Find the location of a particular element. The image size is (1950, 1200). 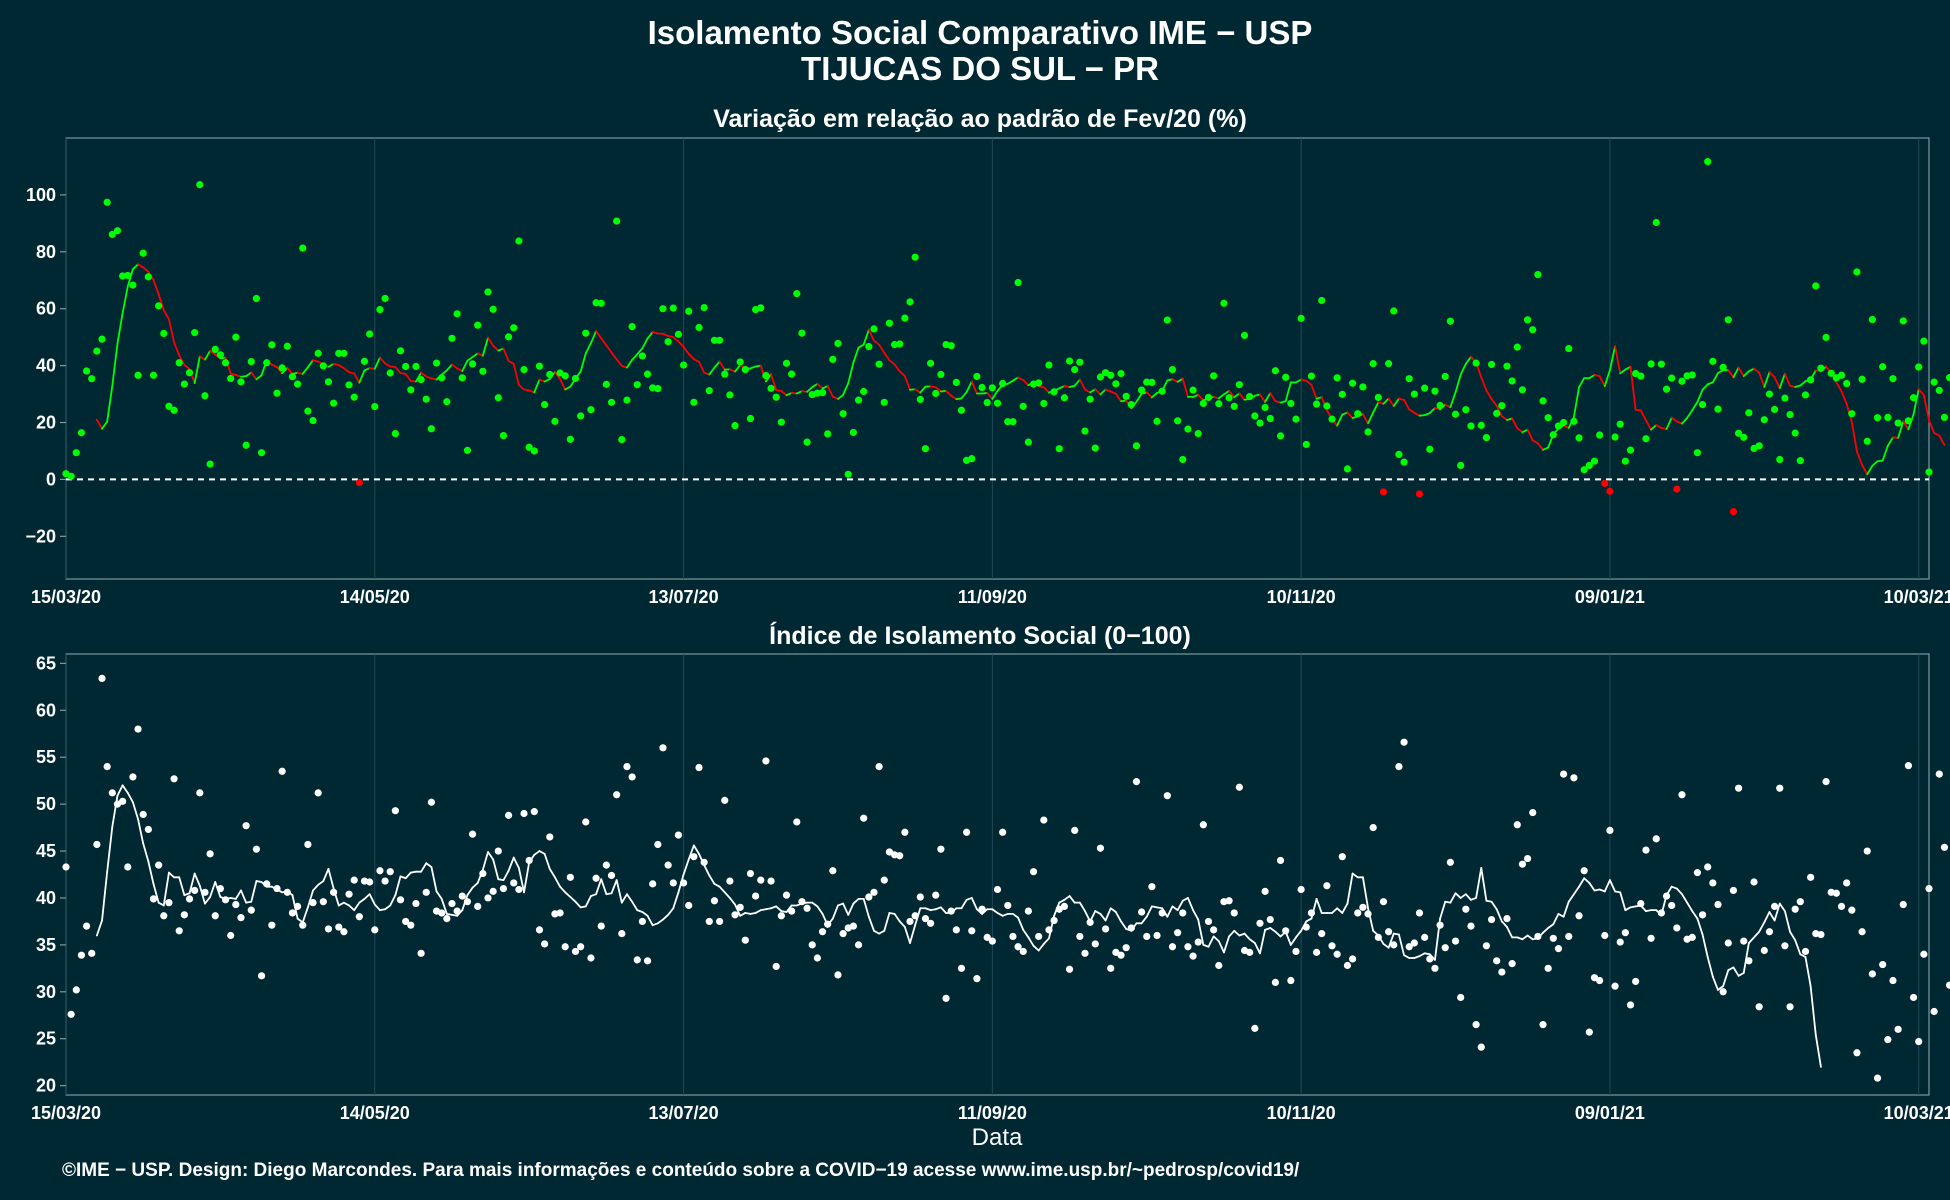

variation-y-tick-label: 80 is located at coordinates (46, 252).